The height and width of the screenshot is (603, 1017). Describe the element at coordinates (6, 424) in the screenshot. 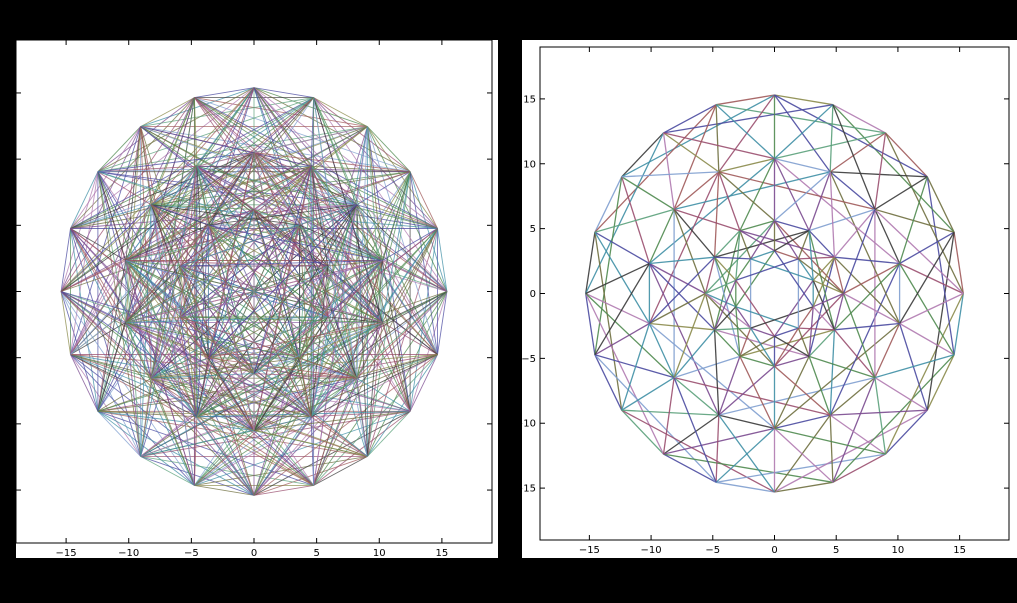

I see `y-tick-label: −10` at that location.